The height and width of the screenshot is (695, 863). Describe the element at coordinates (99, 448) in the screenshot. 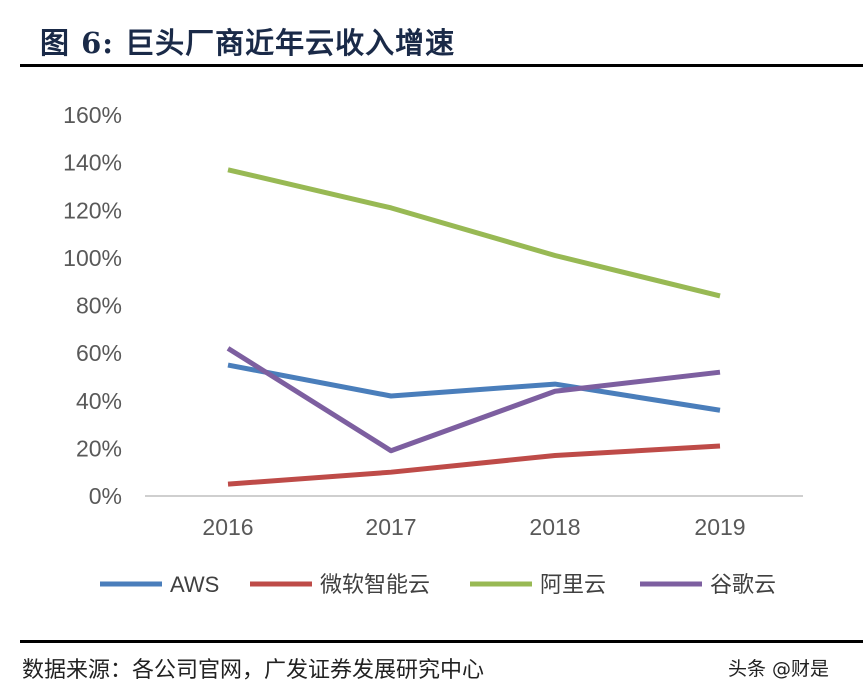

I see `y-tick-label: 20%` at that location.